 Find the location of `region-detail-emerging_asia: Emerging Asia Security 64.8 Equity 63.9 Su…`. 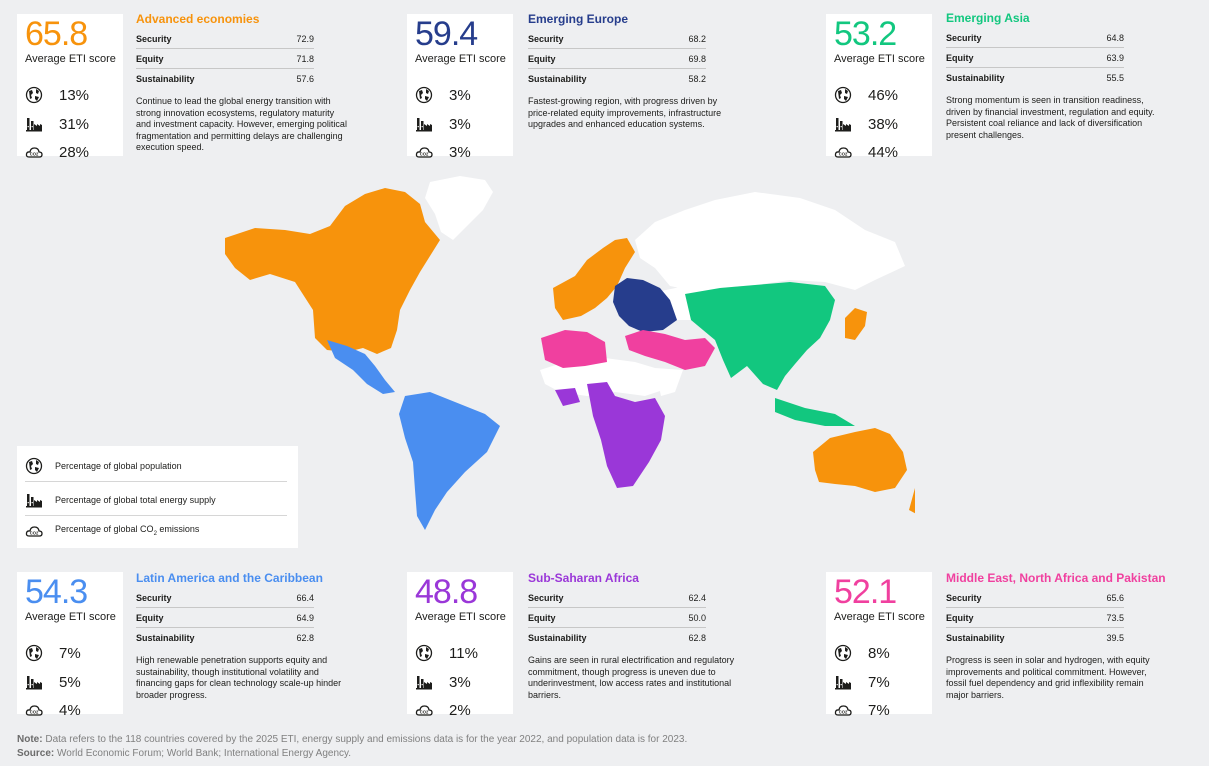

region-detail-emerging_asia: Emerging Asia Security 64.8 Equity 63.9 Su… is located at coordinates (1050, 82).